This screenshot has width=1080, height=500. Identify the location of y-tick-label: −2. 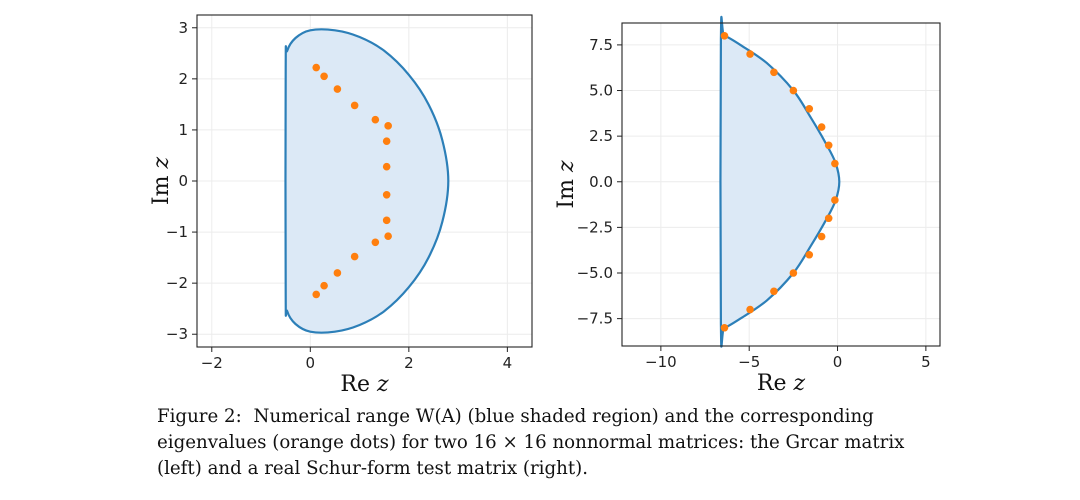
(177, 283).